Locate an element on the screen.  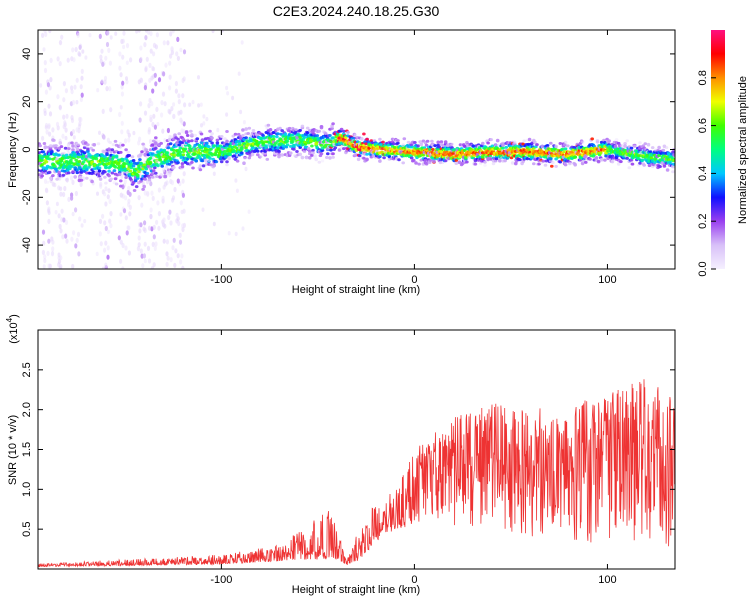
snr-y-tick-label: 2.0 is located at coordinates (27, 409).